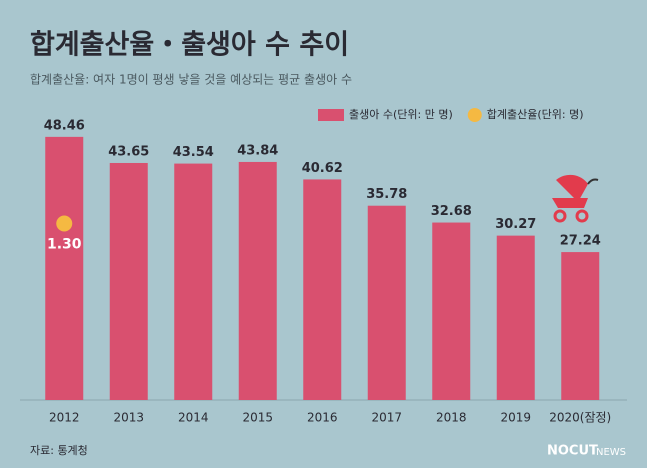 The image size is (647, 468). I want to click on value-label: 32.68, so click(451, 211).